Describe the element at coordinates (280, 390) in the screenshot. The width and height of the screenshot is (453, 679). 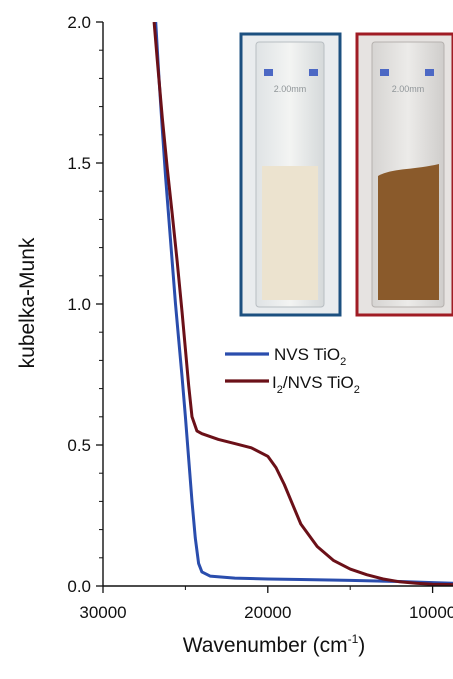
I see `legend-label-sub1: 2` at that location.